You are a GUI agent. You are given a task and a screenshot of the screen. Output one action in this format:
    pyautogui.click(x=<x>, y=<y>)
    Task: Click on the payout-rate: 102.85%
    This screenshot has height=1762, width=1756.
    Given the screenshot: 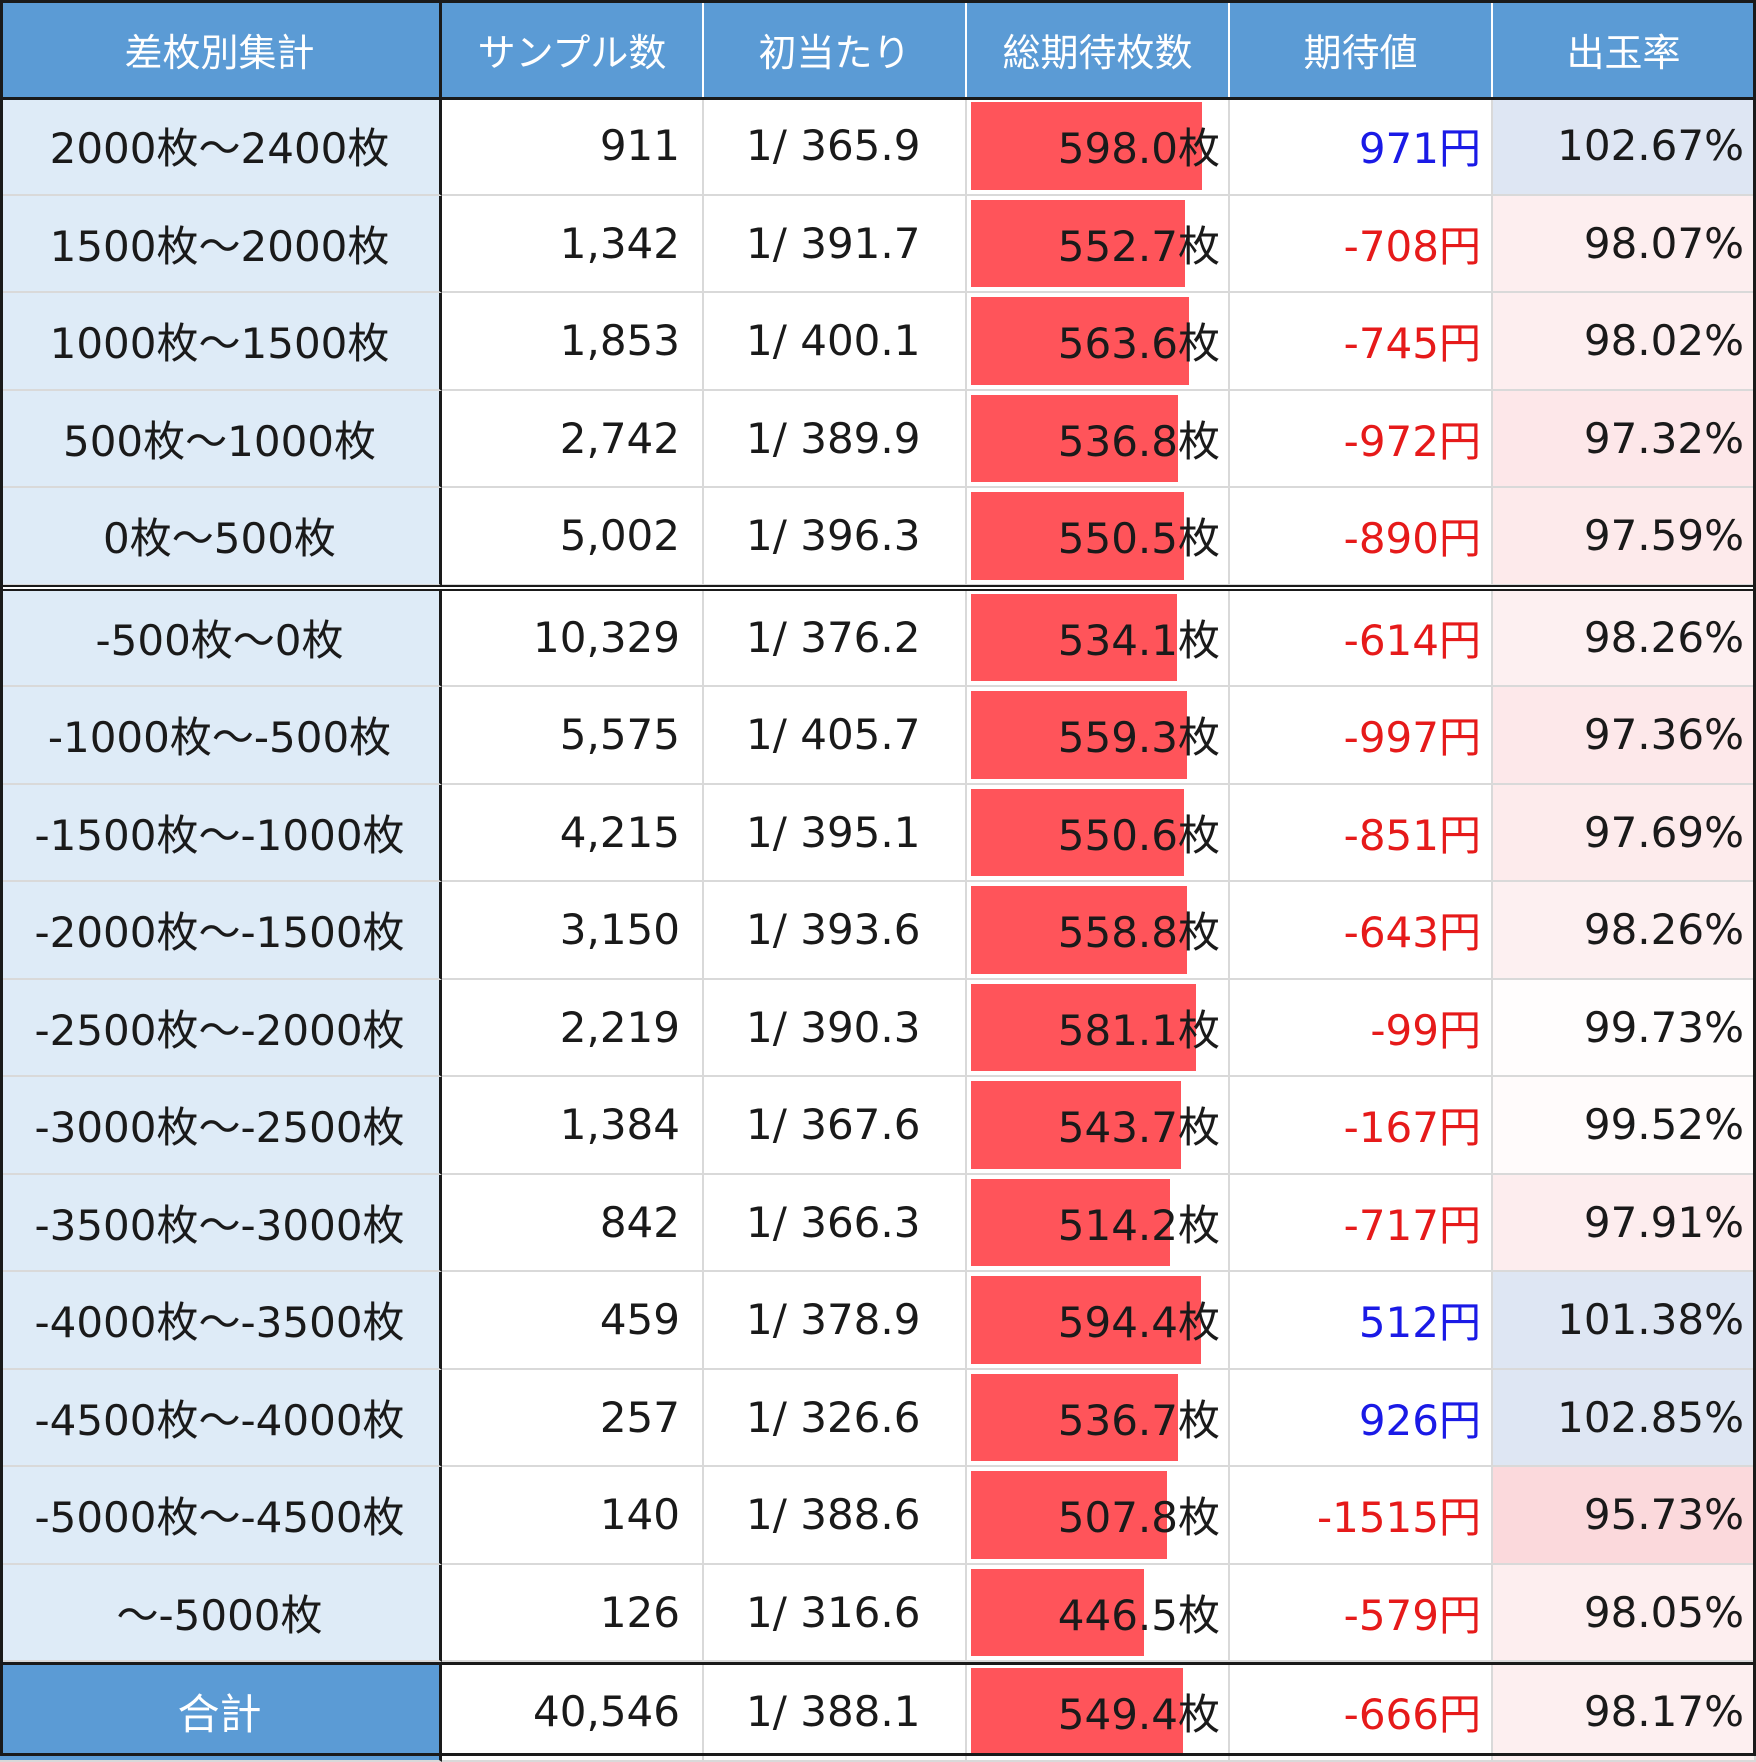 What is the action you would take?
    pyautogui.click(x=1624, y=1418)
    